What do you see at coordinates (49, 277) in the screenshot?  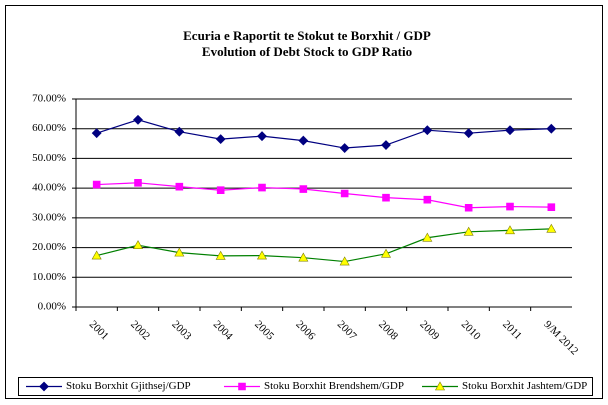 I see `y-tick-label: 10.00%` at bounding box center [49, 277].